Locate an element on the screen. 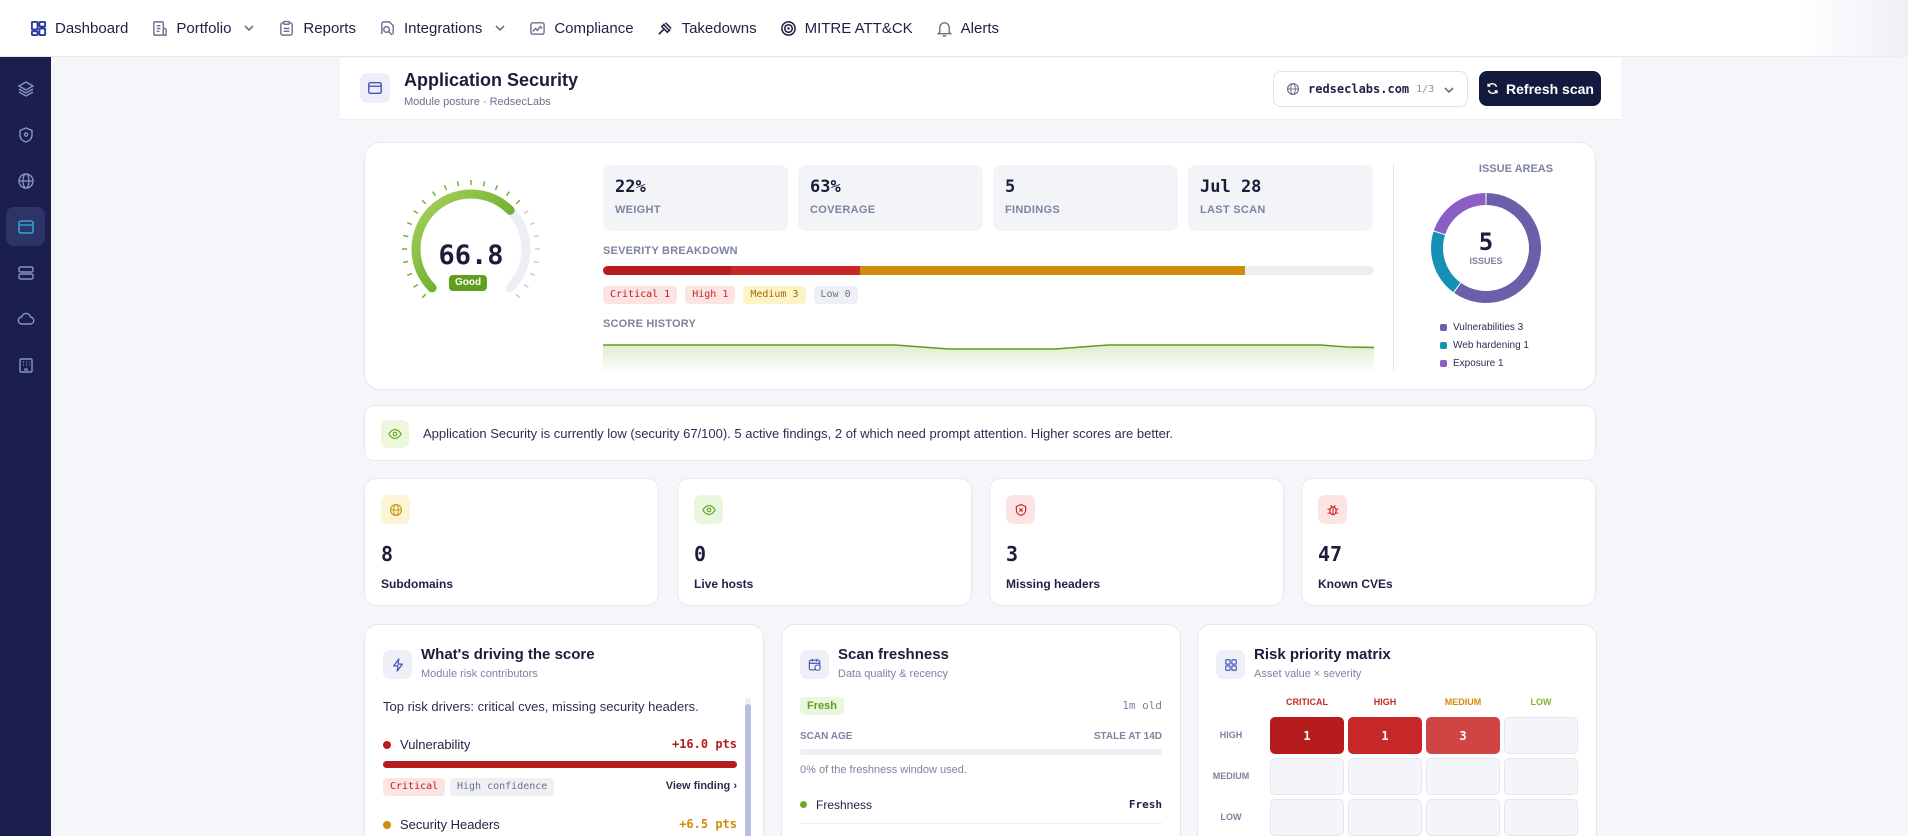 The image size is (1908, 836). nav-portfolio: Portfolio is located at coordinates (203, 28).